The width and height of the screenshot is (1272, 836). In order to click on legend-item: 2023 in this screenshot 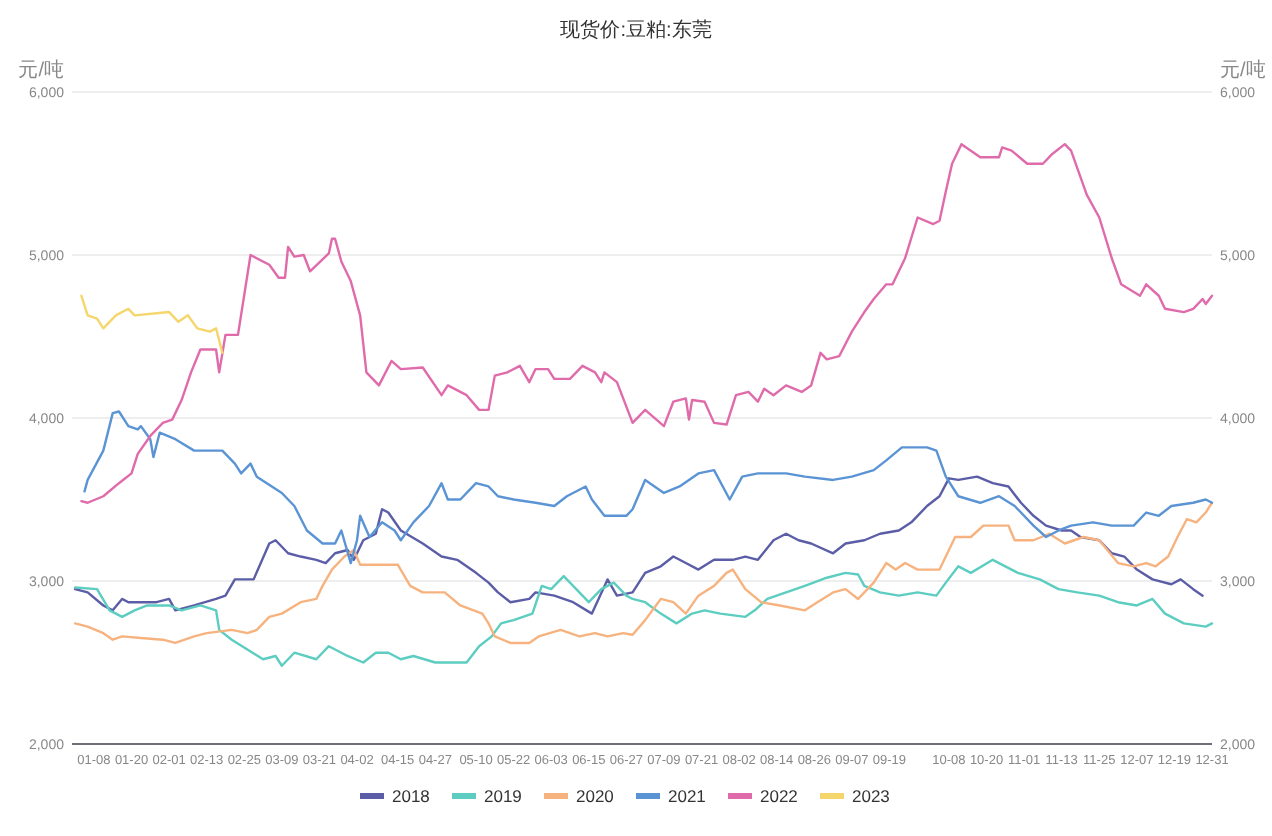, I will do `click(855, 796)`.